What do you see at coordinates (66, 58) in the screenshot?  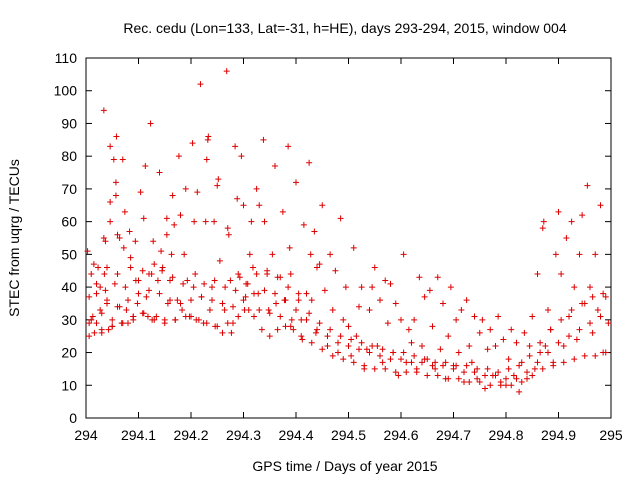 I see `y-tick-label: 110` at bounding box center [66, 58].